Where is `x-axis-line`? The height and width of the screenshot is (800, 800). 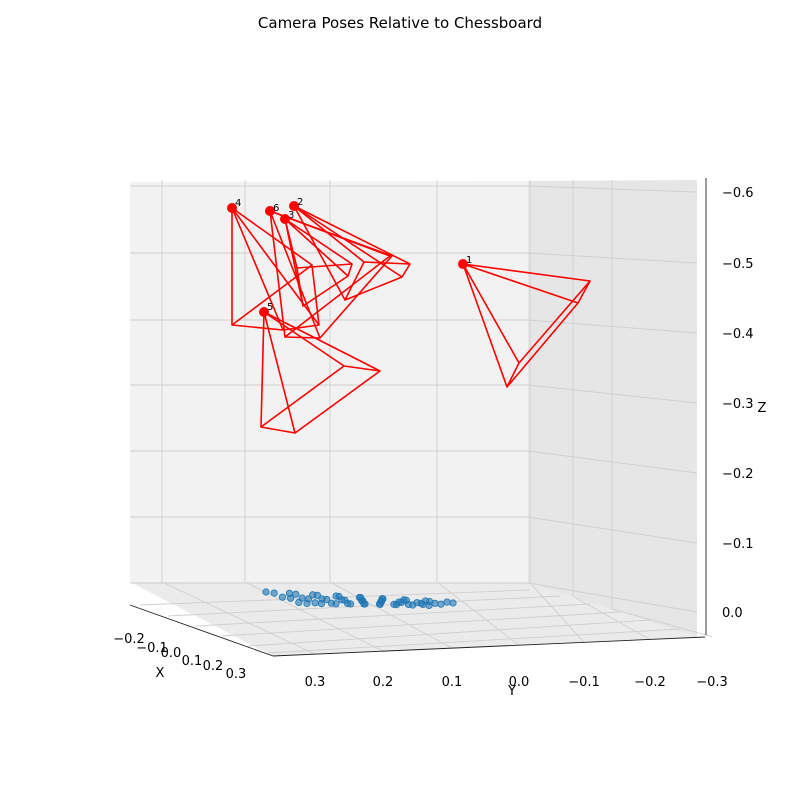 x-axis-line is located at coordinates (201, 630).